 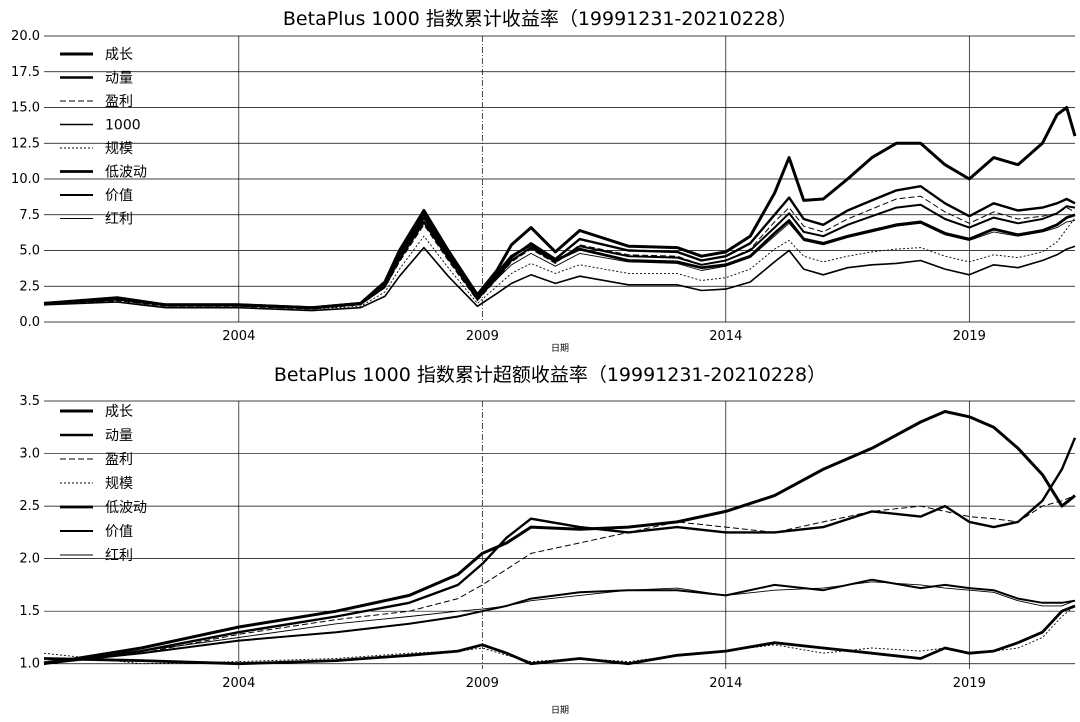 What do you see at coordinates (969, 336) in the screenshot?
I see `chart-1-xtick-3: 2019` at bounding box center [969, 336].